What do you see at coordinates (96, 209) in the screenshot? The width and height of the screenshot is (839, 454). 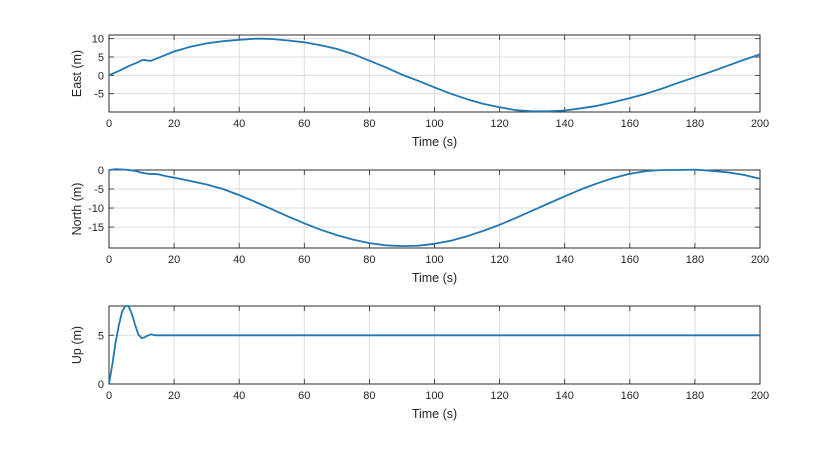 I see `y-tick-label: -10` at bounding box center [96, 209].